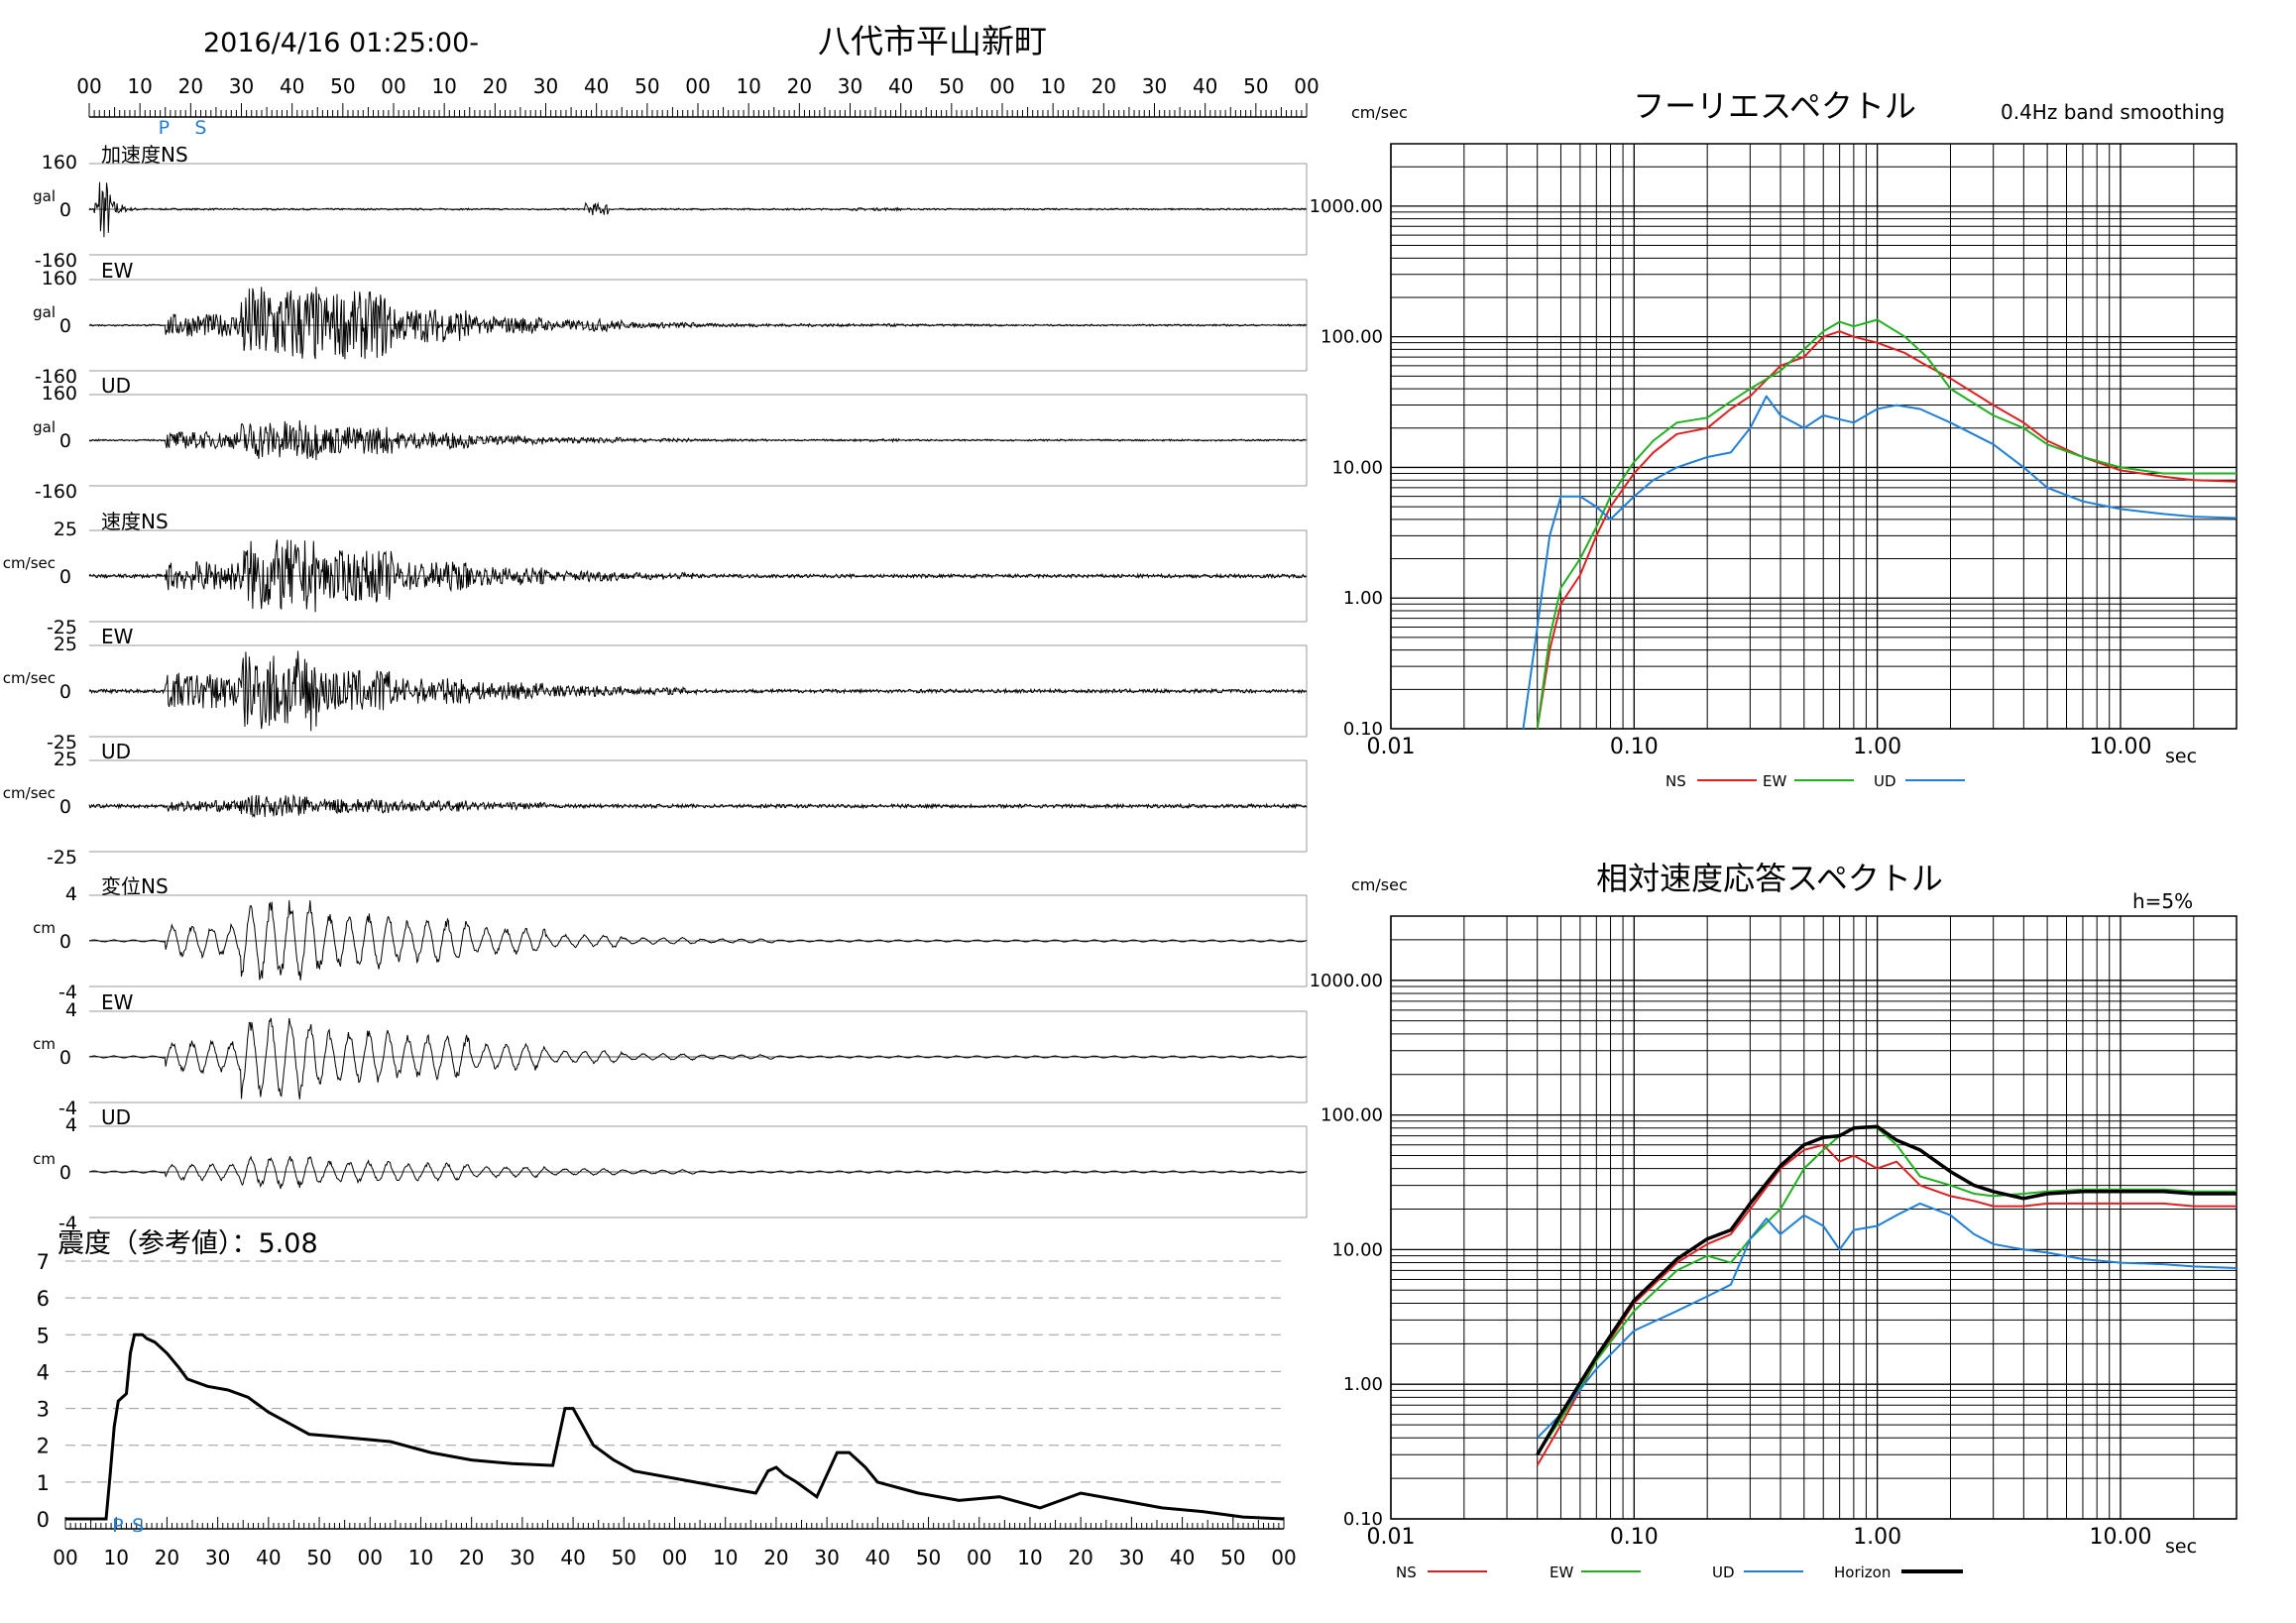 This screenshot has width=2296, height=1623. I want to click on spectrum-subtitle: h=5%, so click(2162, 901).